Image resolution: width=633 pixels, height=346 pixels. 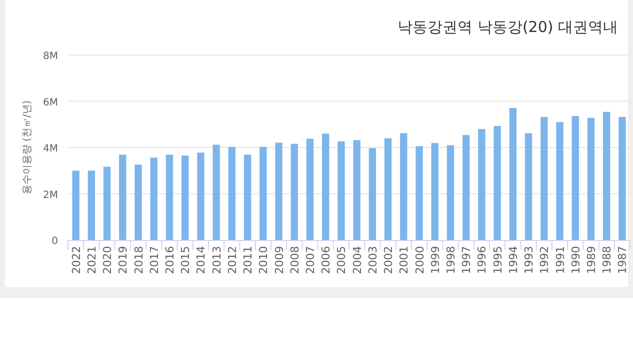 I want to click on x-tick-label: 2002, so click(x=389, y=260).